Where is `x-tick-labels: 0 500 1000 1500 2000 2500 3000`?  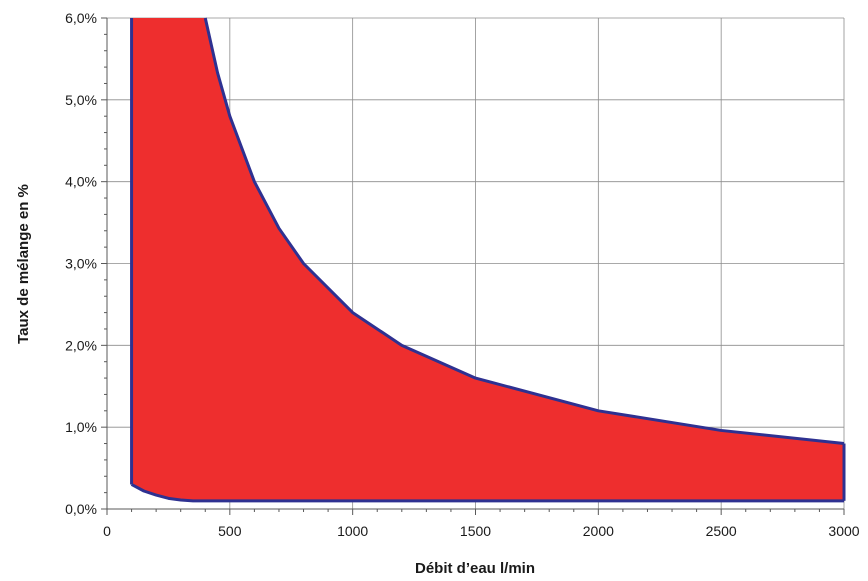
x-tick-labels: 0 500 1000 1500 2000 2500 3000 is located at coordinates (481, 531).